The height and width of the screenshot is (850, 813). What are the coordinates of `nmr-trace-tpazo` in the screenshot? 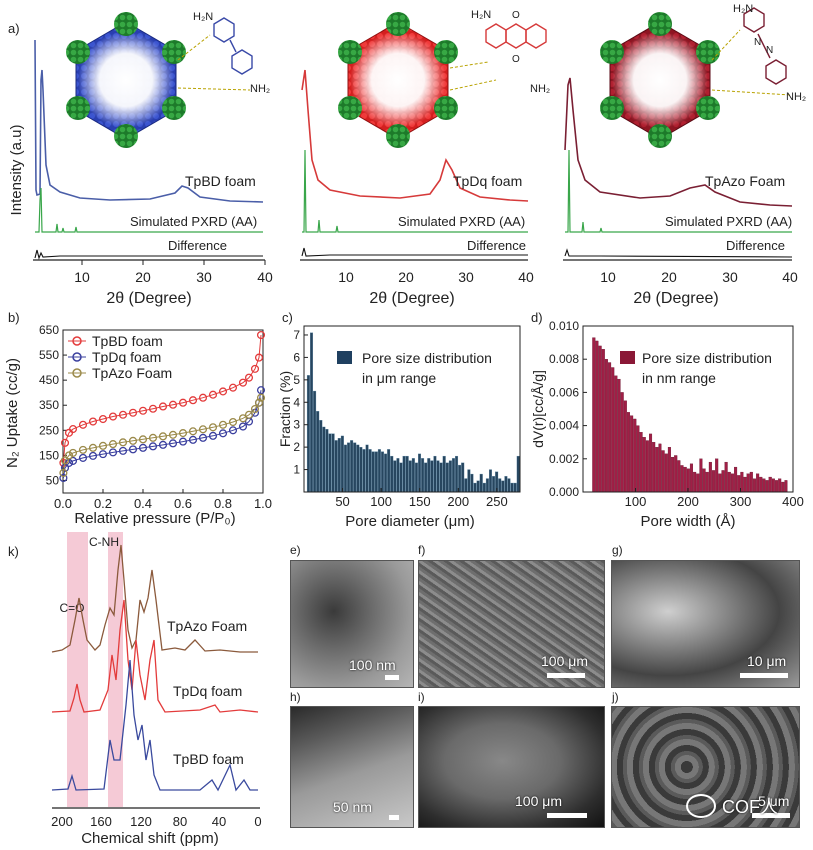 It's located at (154, 598).